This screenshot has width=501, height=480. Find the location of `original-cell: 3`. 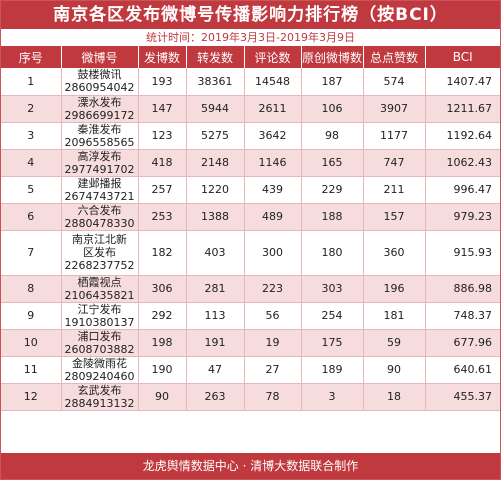

original-cell: 3 is located at coordinates (332, 397).